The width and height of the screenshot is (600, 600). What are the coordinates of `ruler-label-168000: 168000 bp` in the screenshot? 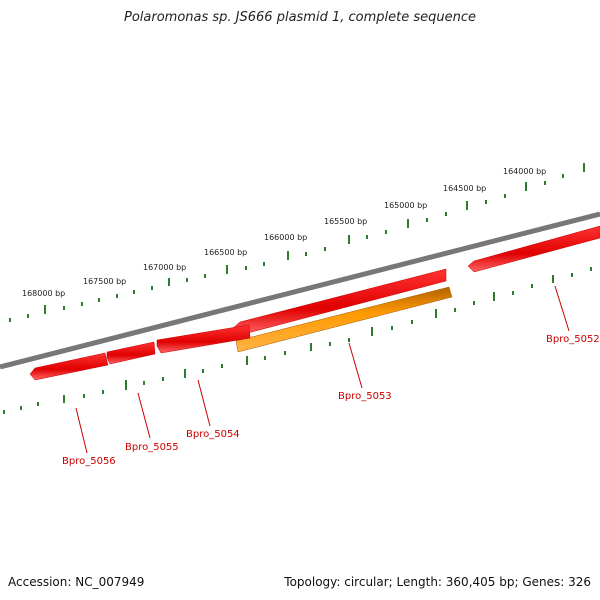 It's located at (43, 293).